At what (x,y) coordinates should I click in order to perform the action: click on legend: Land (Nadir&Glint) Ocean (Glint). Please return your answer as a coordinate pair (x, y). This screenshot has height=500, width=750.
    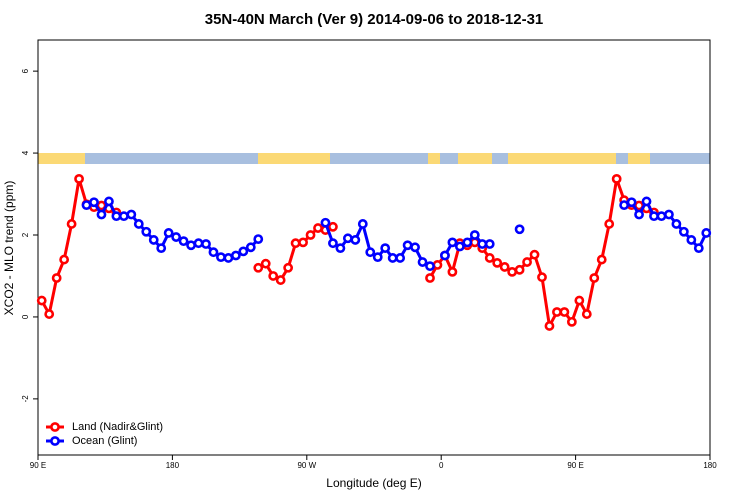
    Looking at the image, I should click on (104, 434).